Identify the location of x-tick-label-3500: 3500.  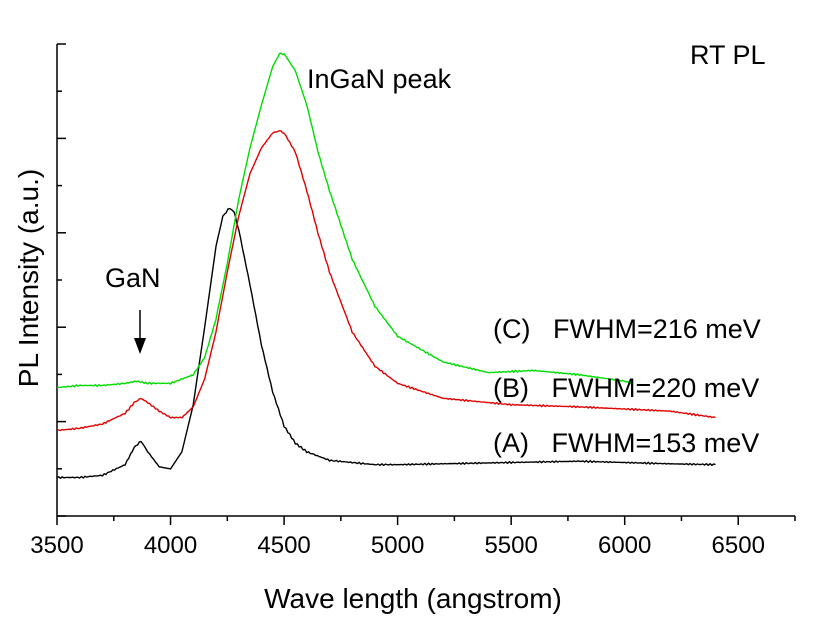
(56, 545).